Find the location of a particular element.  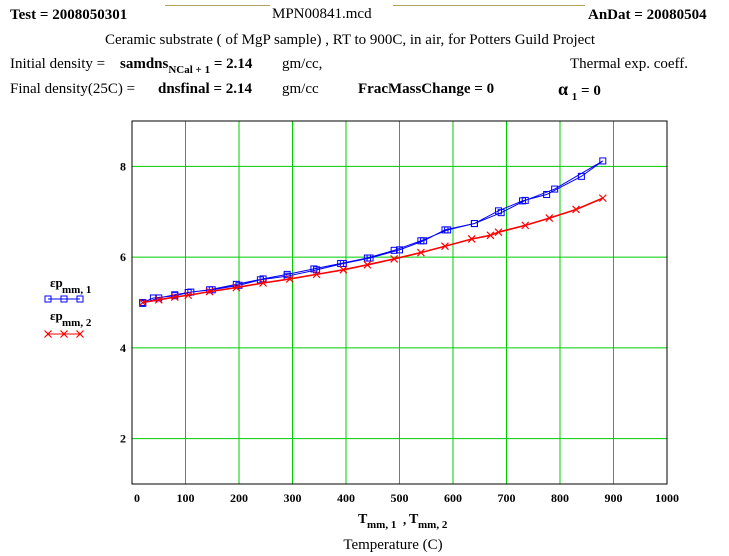

frac-mass-change-value: 0 is located at coordinates (490, 89).